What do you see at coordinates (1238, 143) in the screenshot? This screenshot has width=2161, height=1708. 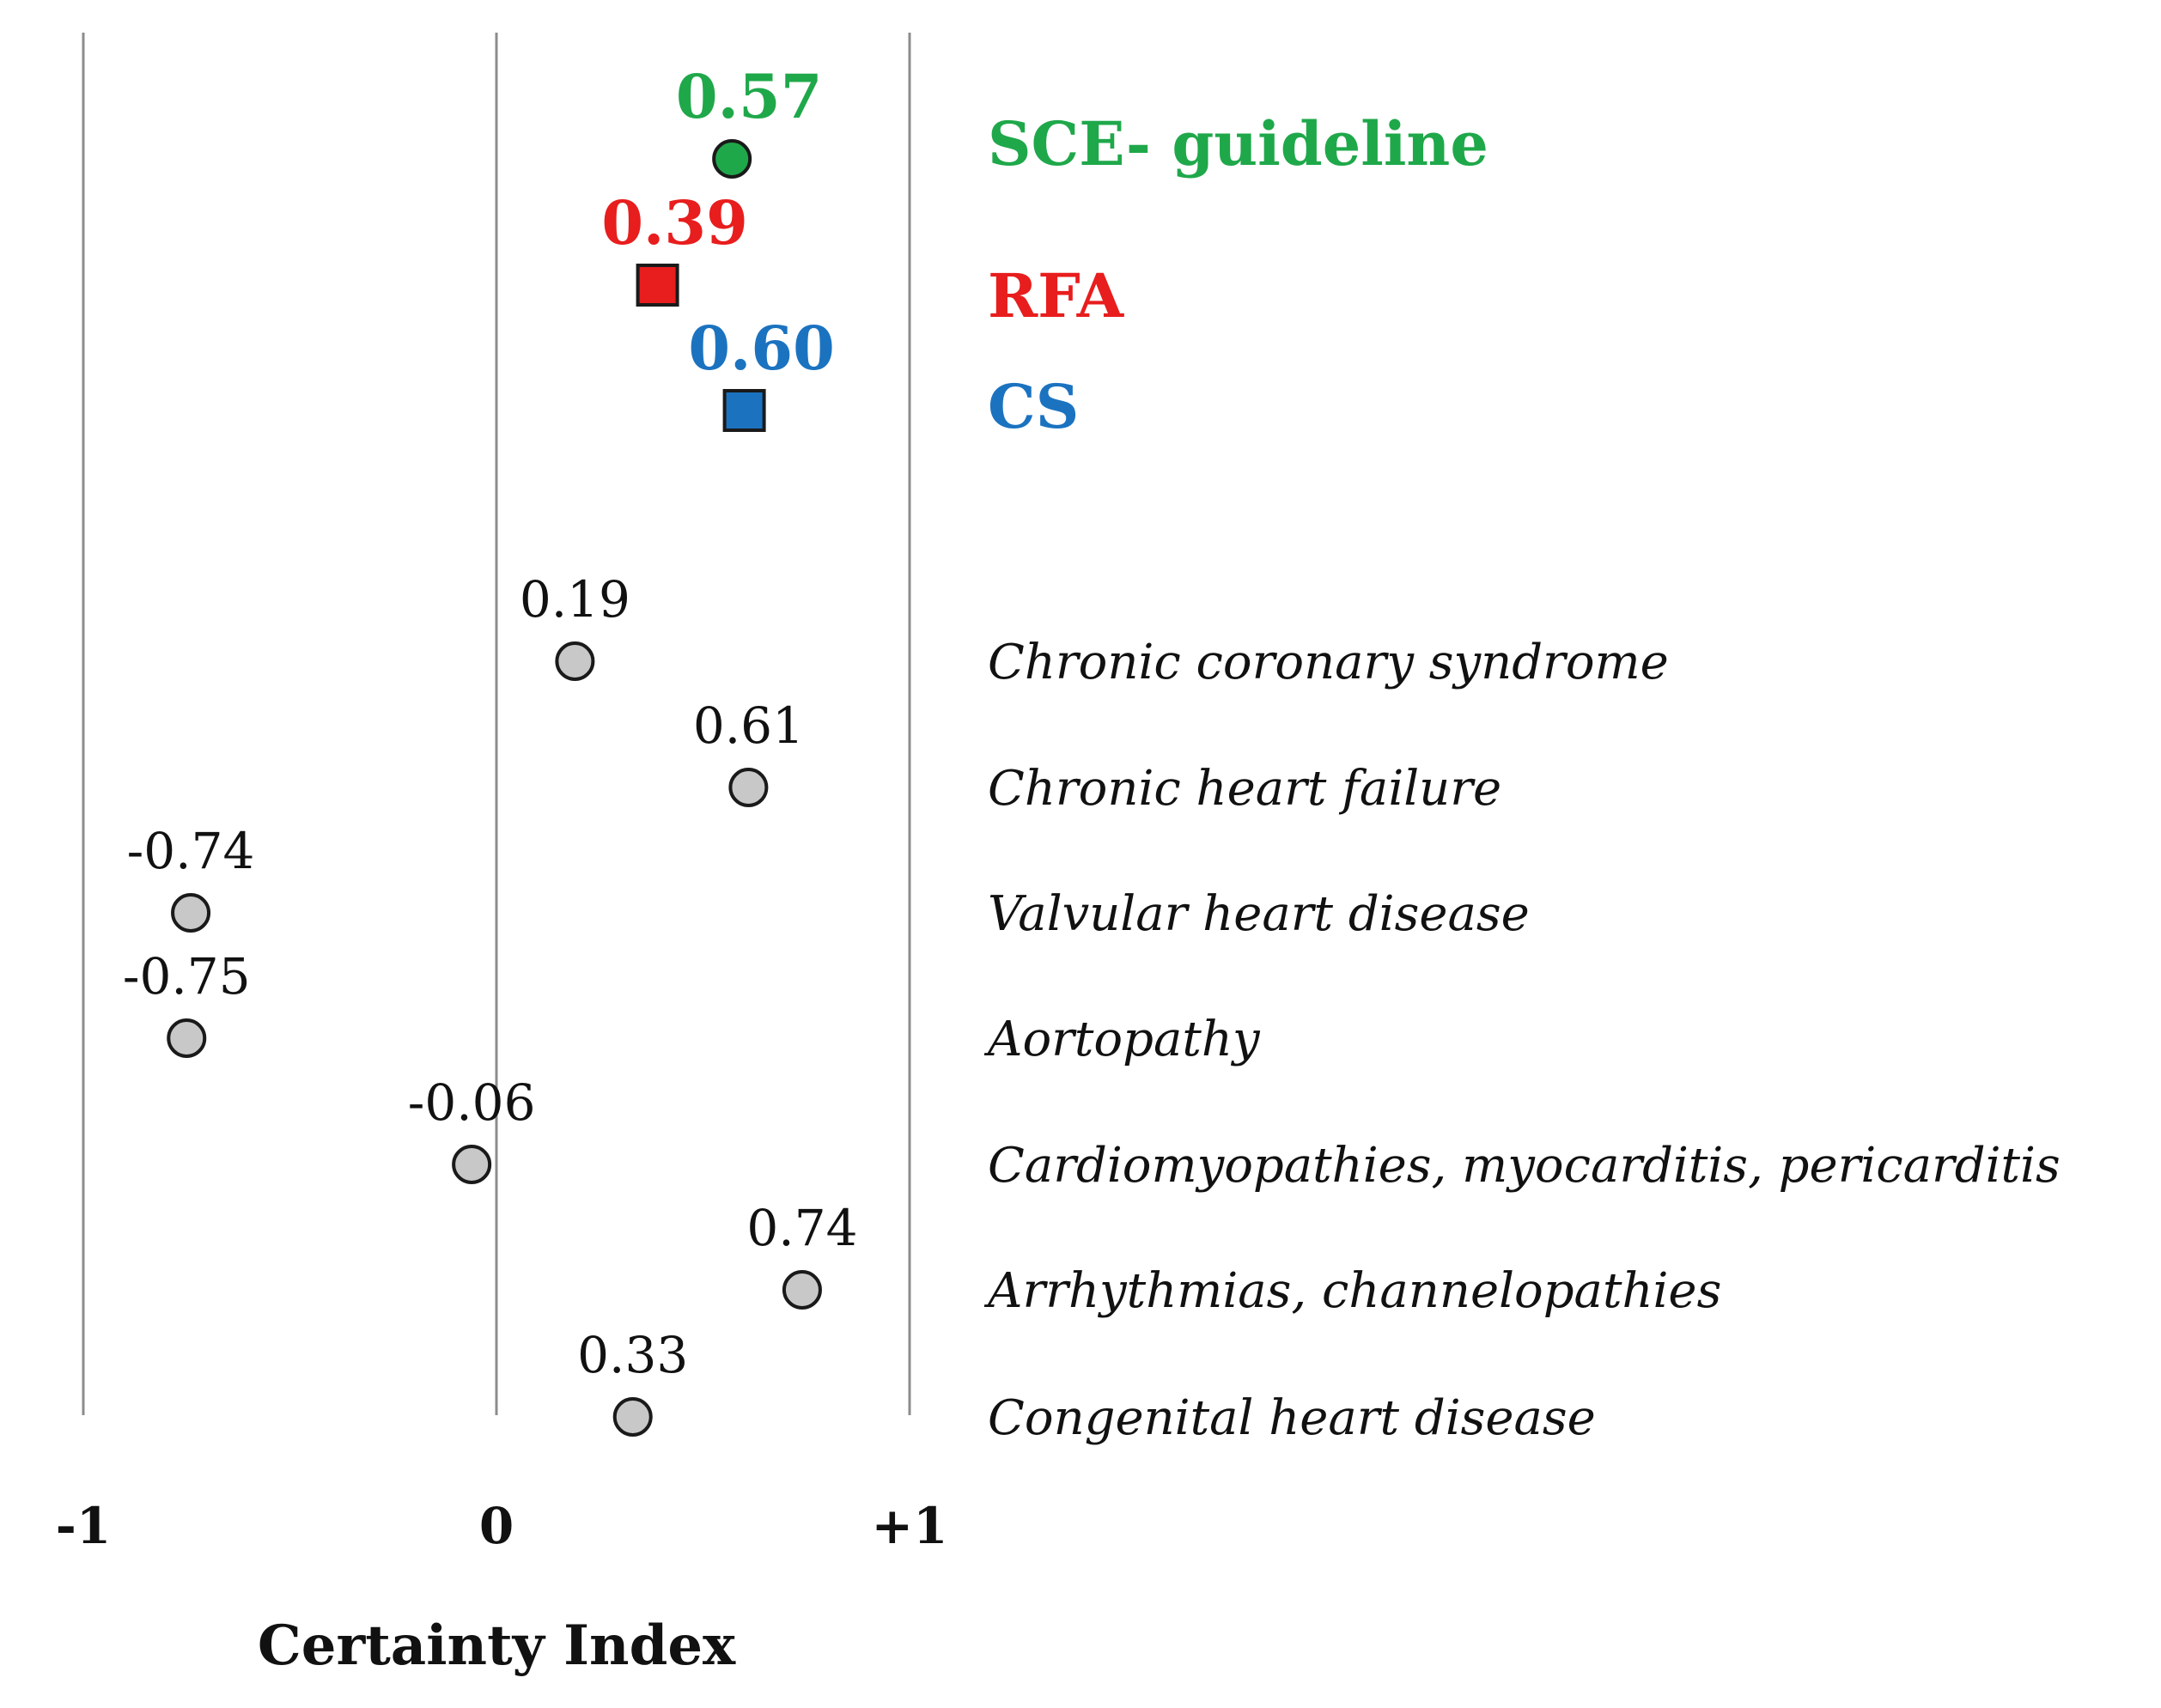 I see `legend-entry: SCE- guideline` at bounding box center [1238, 143].